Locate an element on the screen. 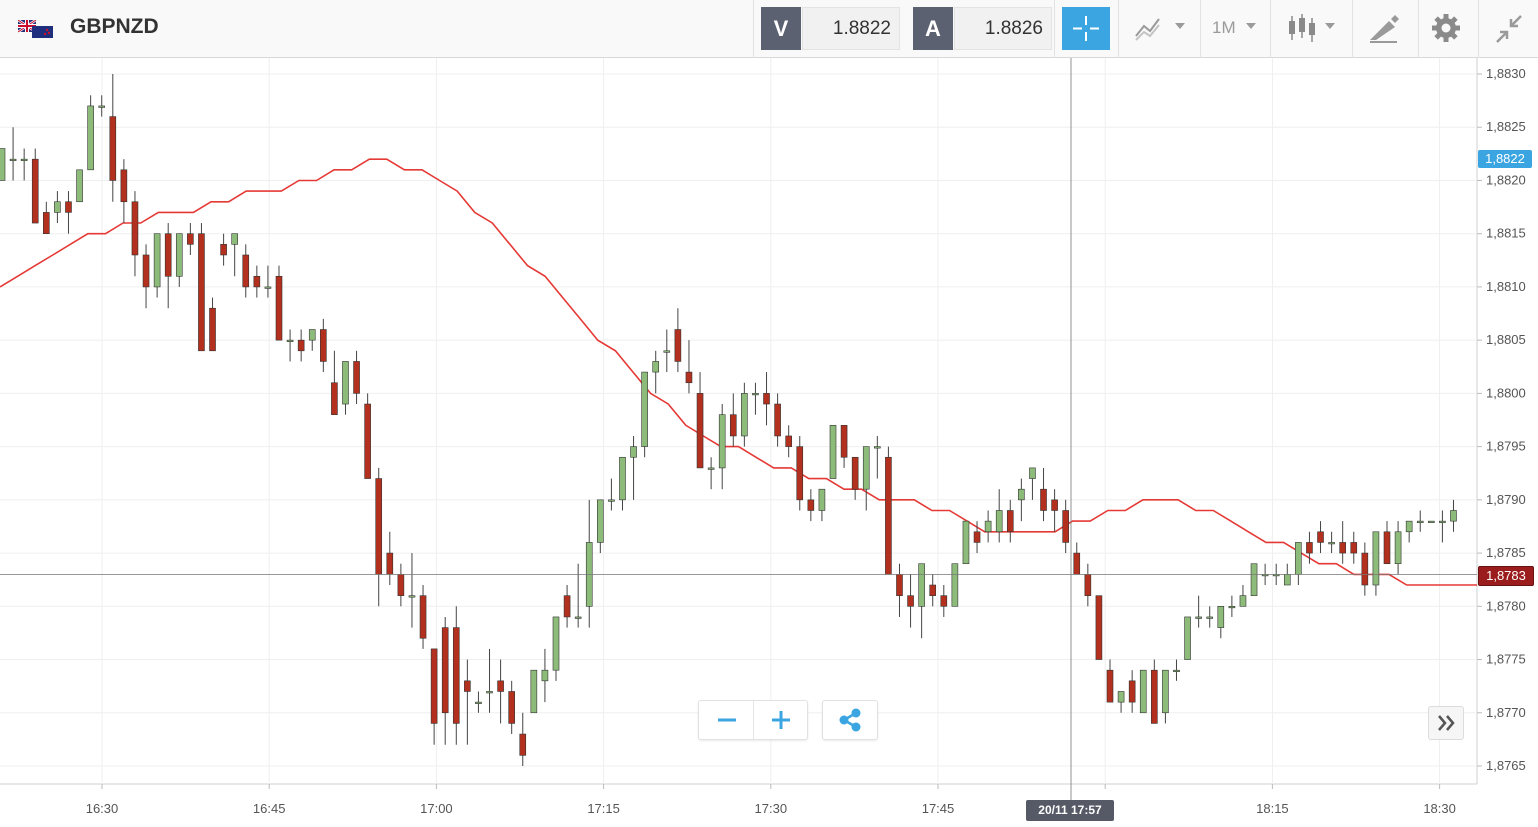  price-tick-label: 1,8775 is located at coordinates (1506, 659).